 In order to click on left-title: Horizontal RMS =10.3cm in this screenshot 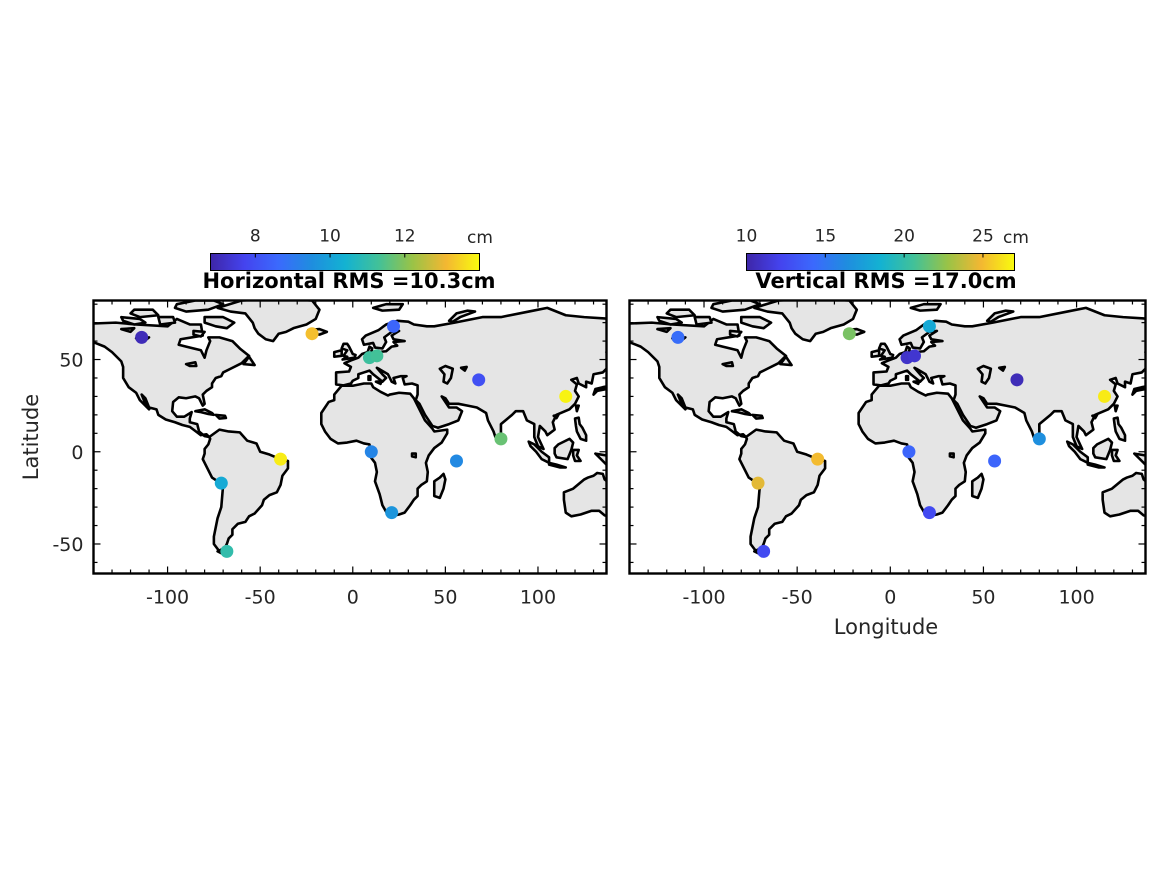, I will do `click(348, 281)`.